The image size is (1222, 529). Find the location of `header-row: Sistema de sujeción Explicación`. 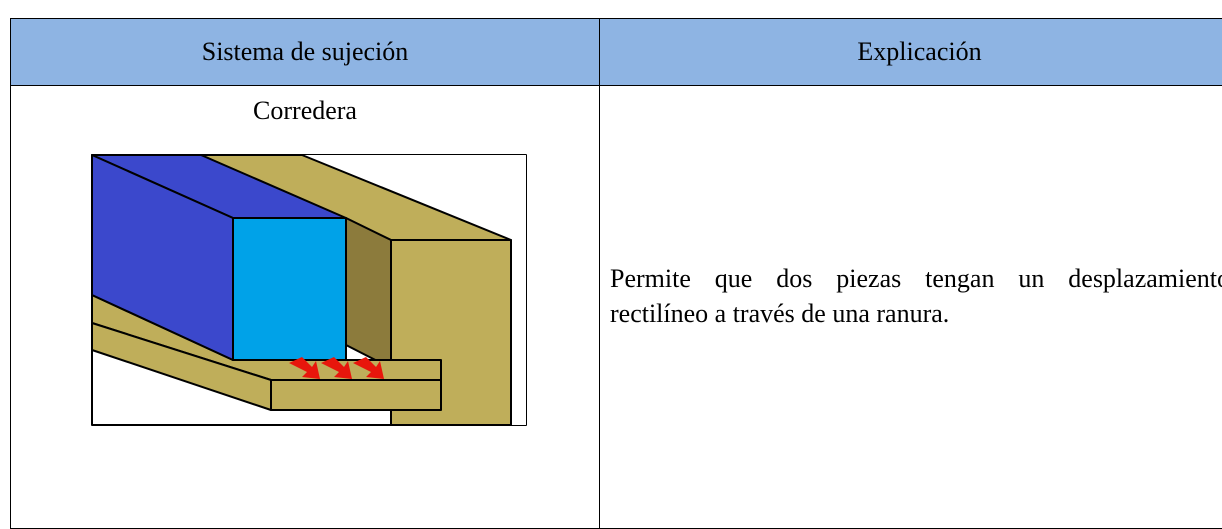

header-row: Sistema de sujeción Explicación is located at coordinates (616, 52).